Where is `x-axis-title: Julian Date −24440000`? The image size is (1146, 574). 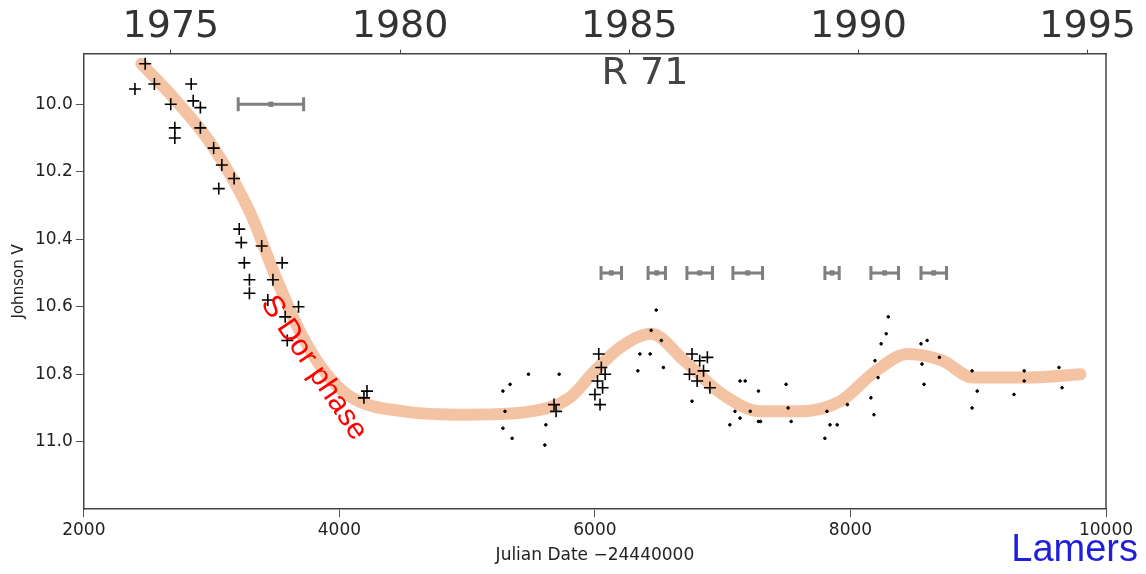
x-axis-title: Julian Date −24440000 is located at coordinates (594, 554).